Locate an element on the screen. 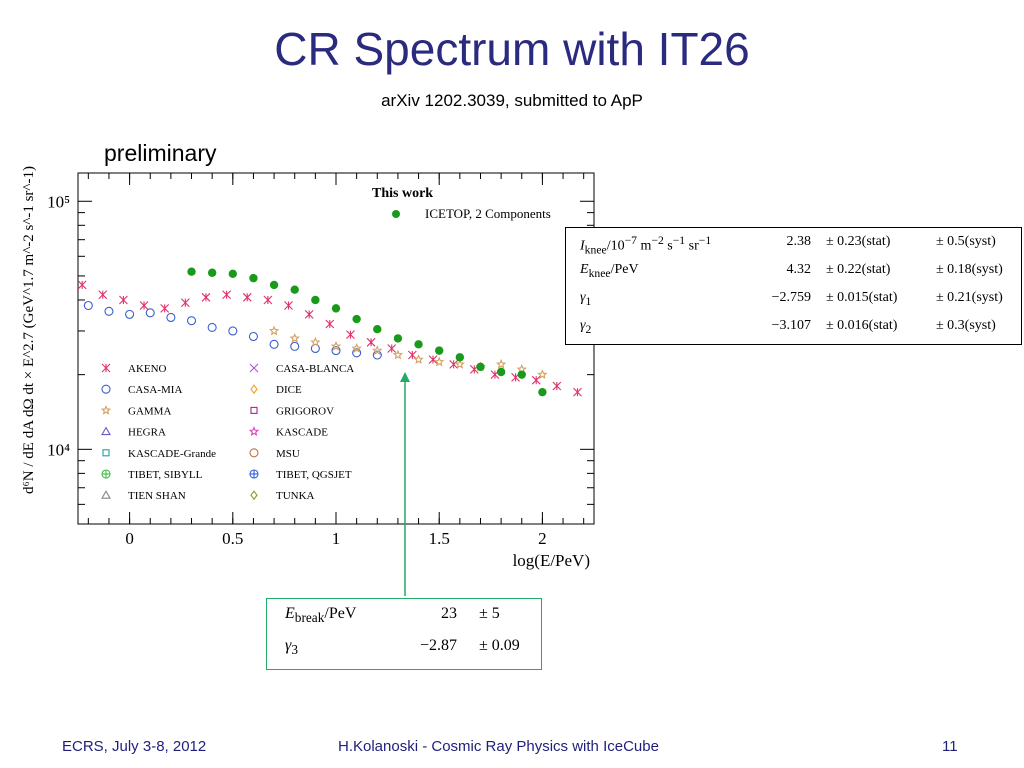 The width and height of the screenshot is (1024, 768). y-tick-label: 10⁴ is located at coordinates (58, 449).